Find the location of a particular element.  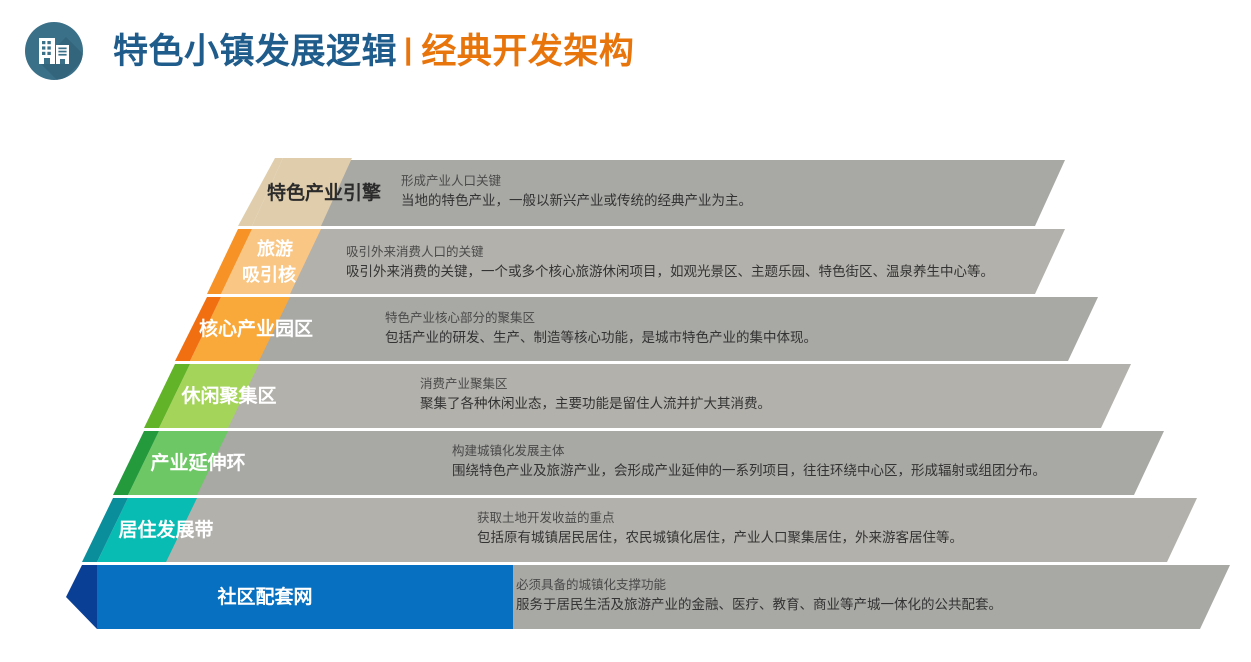

page-title: 特色小镇发展逻辑 | 经典开发架构 is located at coordinates (373, 51).